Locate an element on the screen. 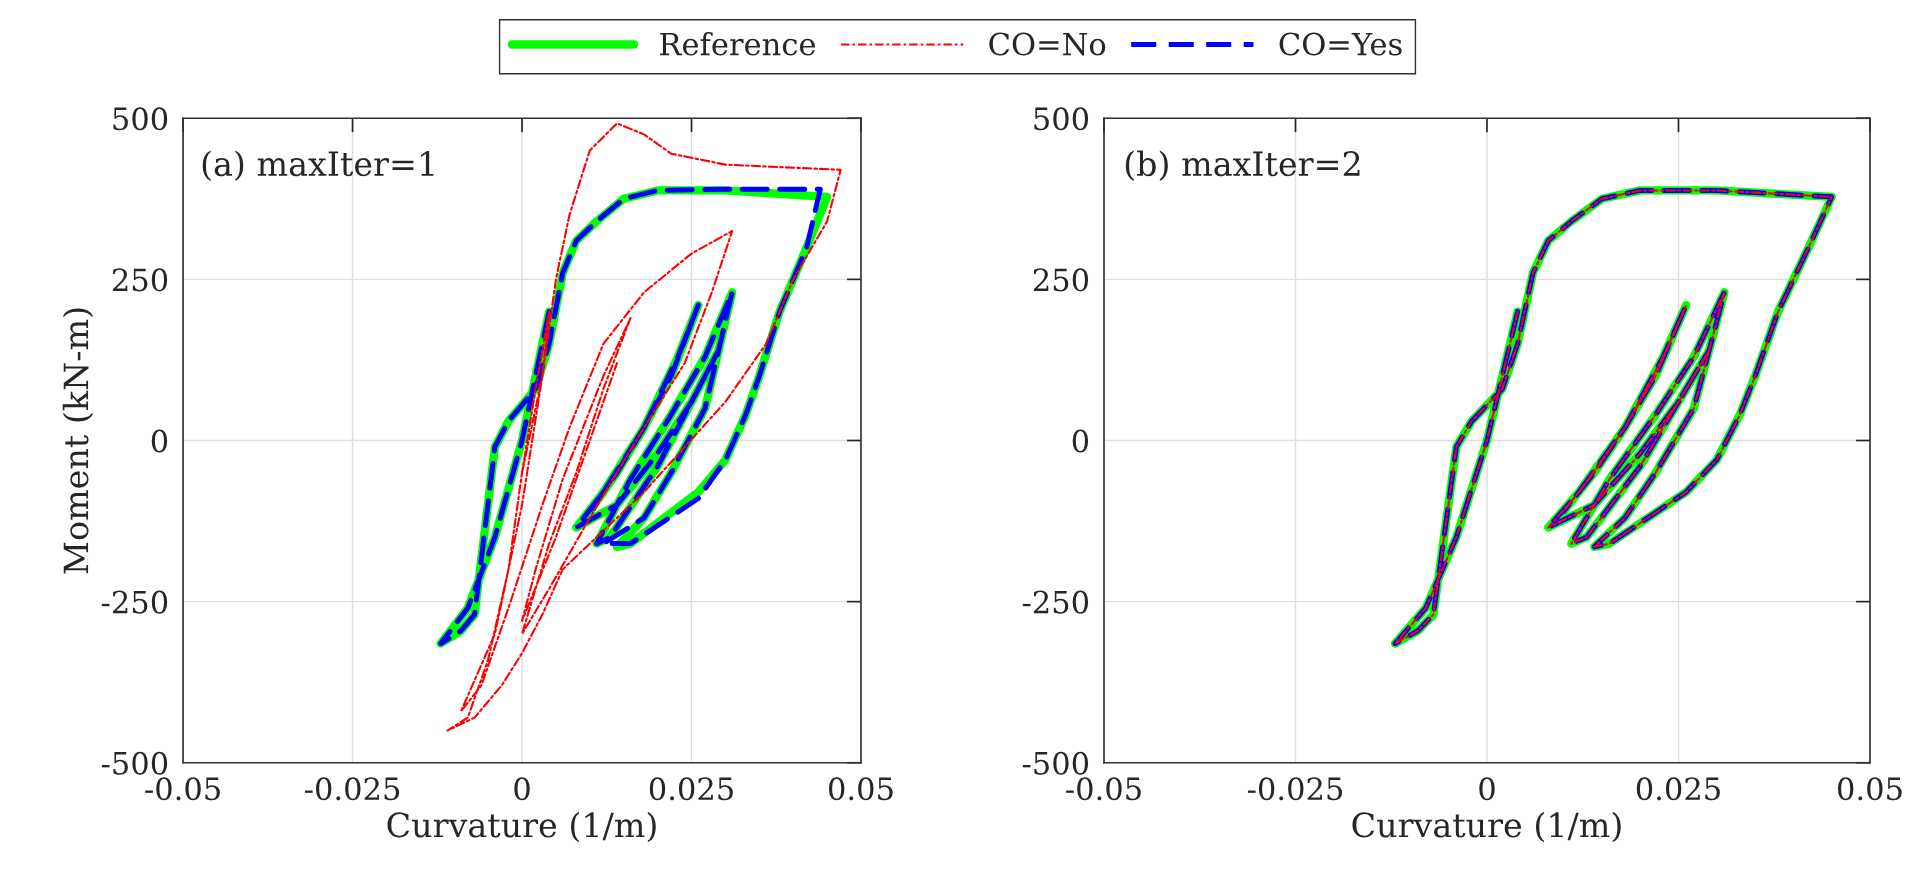  y-axis-title: Moment (kN-m) is located at coordinates (78, 441).